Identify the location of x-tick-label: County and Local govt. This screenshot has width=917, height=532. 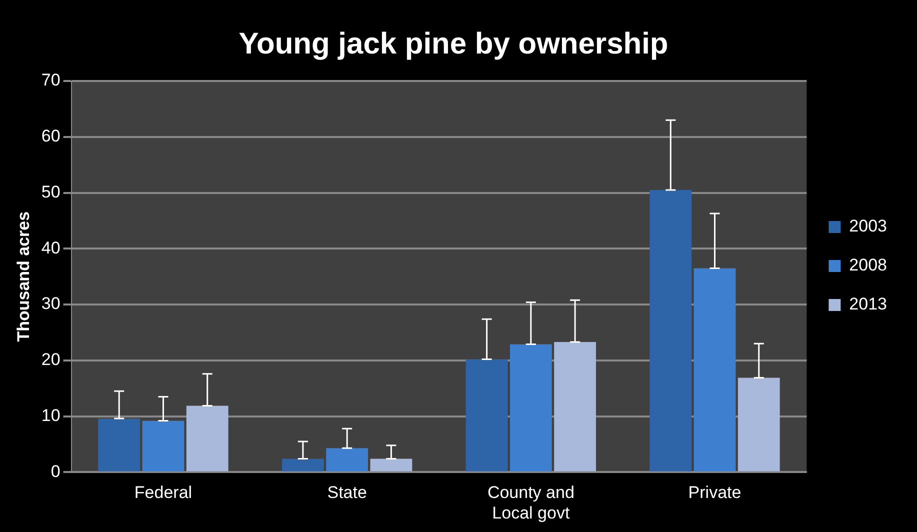
(530, 502).